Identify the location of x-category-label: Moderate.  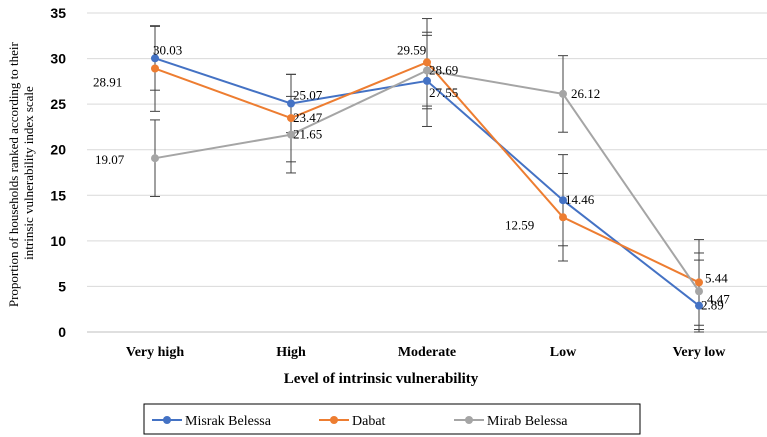
(427, 352).